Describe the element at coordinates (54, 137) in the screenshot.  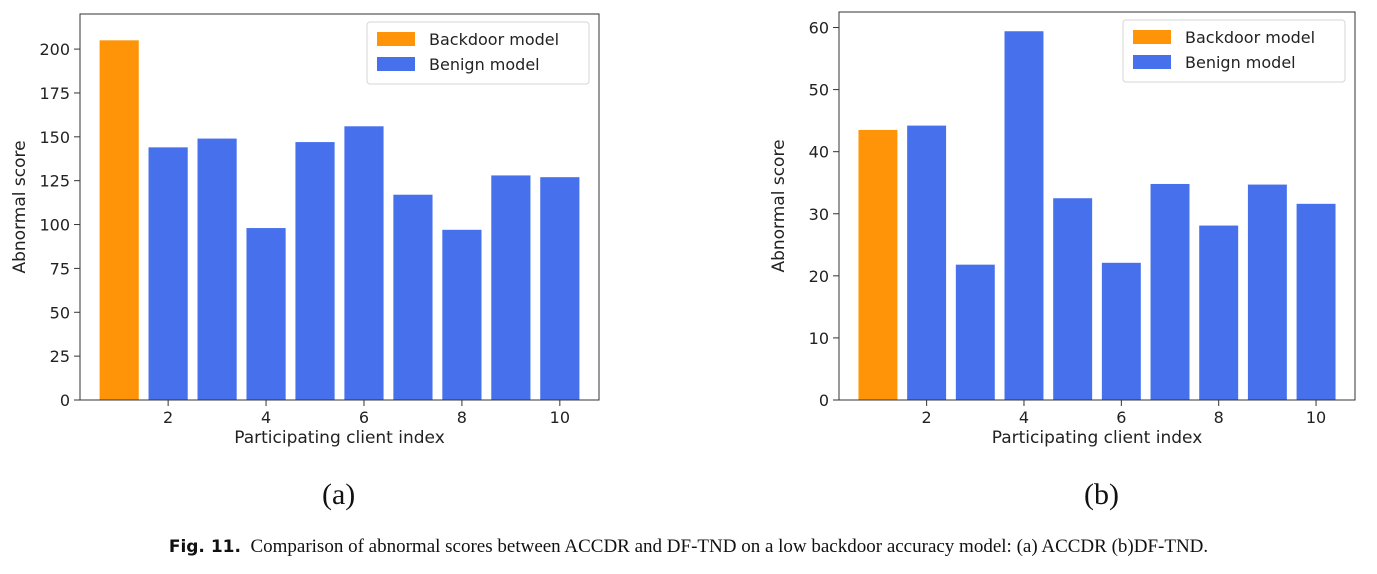
I see `y-tick-label: 150` at that location.